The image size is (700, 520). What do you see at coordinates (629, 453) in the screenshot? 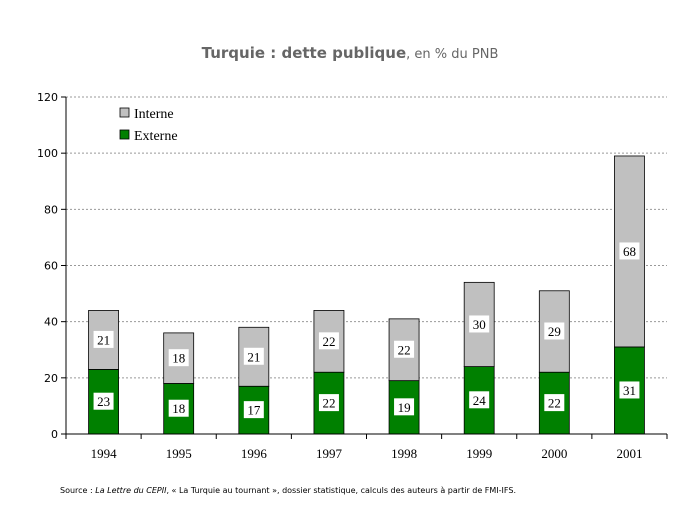
I see `x-tick-label: 2001` at bounding box center [629, 453].